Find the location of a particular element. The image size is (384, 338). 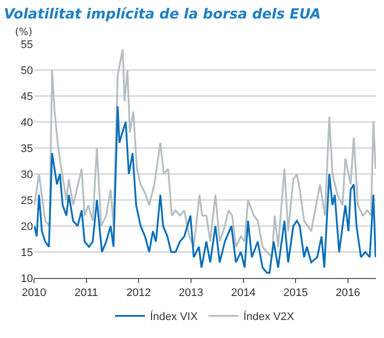

y-tick-label: 25 is located at coordinates (26, 200).